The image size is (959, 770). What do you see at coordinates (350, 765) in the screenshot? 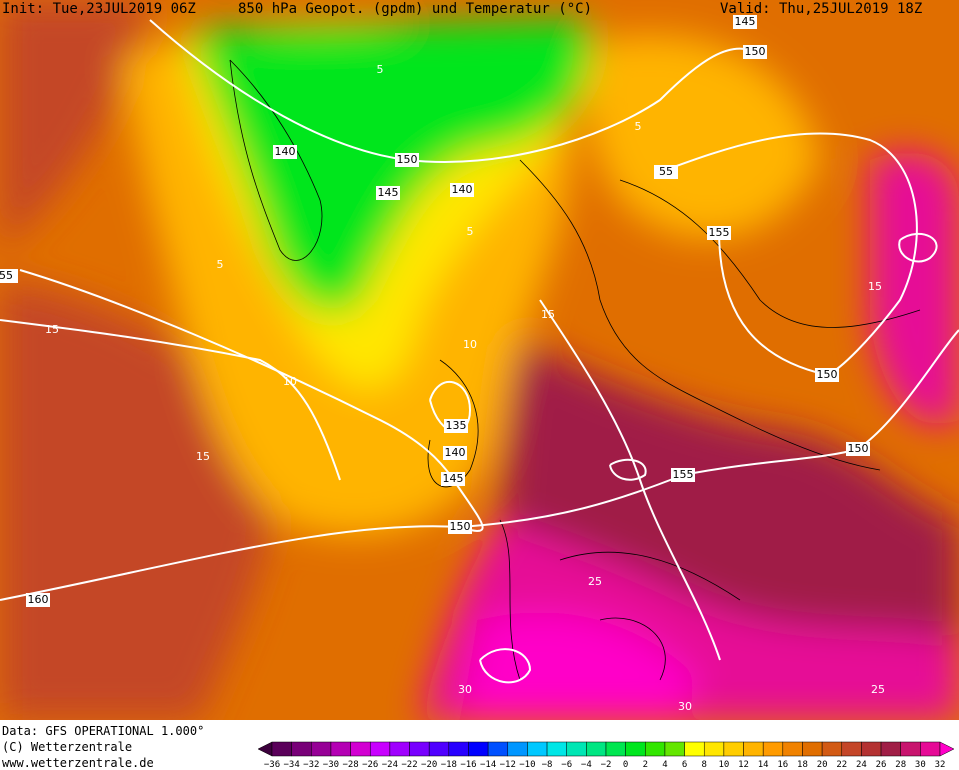
I see `colorbar-label: −28` at bounding box center [350, 765].